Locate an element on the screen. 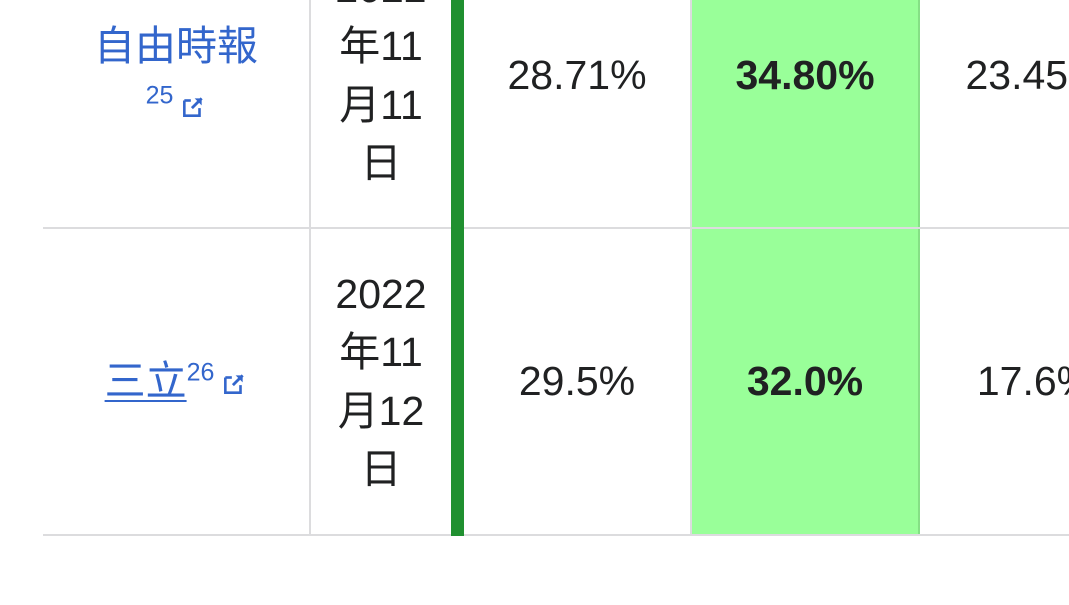 The height and width of the screenshot is (605, 1069). source-content: 三立26 is located at coordinates (176, 381).